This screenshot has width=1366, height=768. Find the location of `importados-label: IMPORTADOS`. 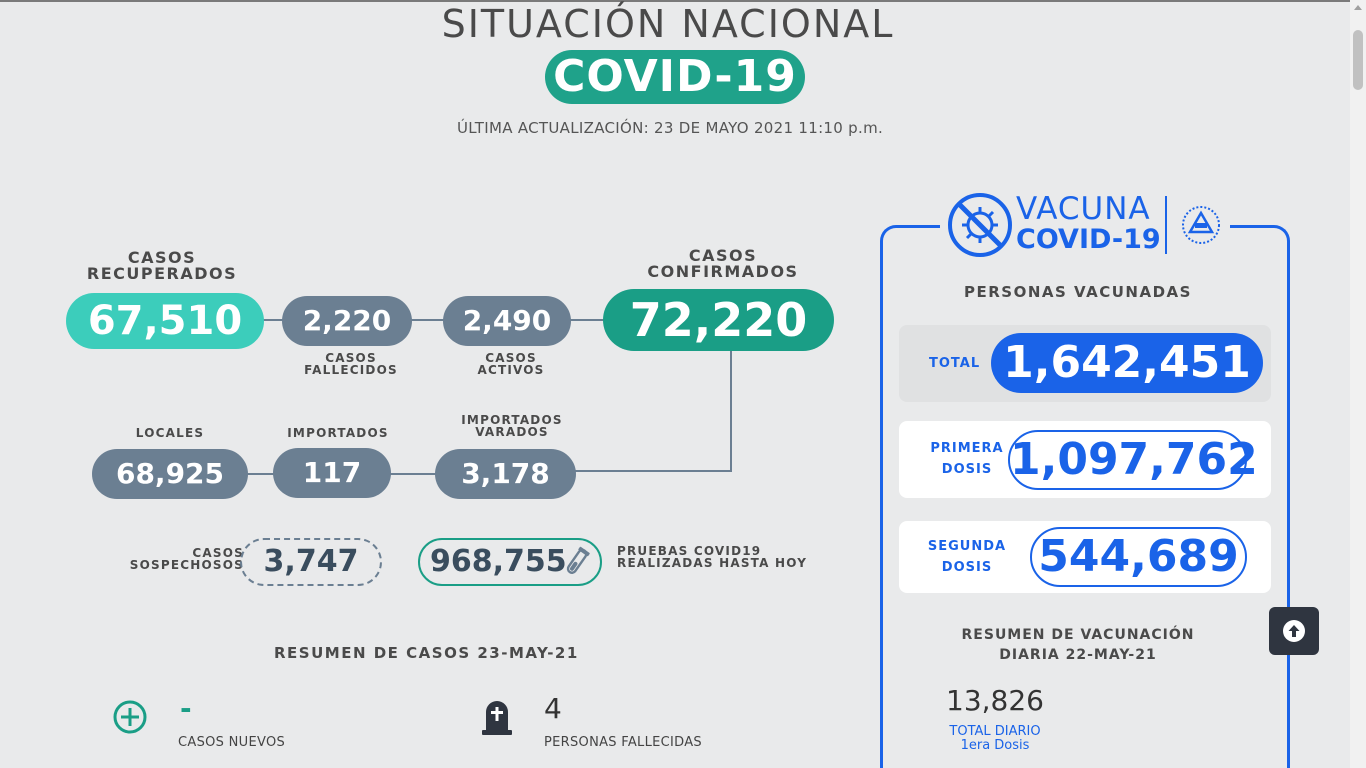

importados-label: IMPORTADOS is located at coordinates (338, 433).